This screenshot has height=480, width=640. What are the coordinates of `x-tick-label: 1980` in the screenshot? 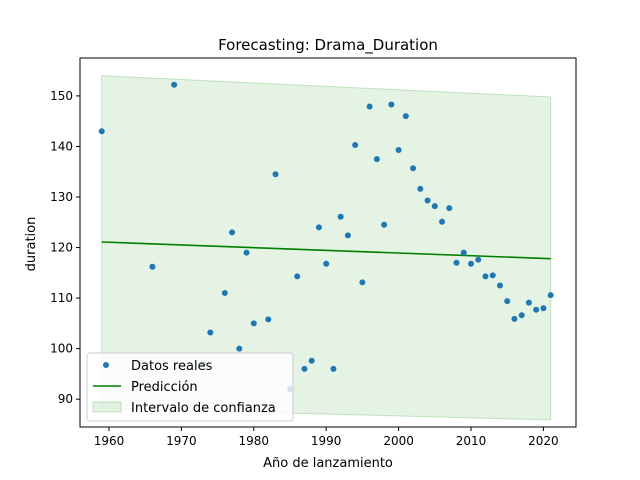 It's located at (254, 441).